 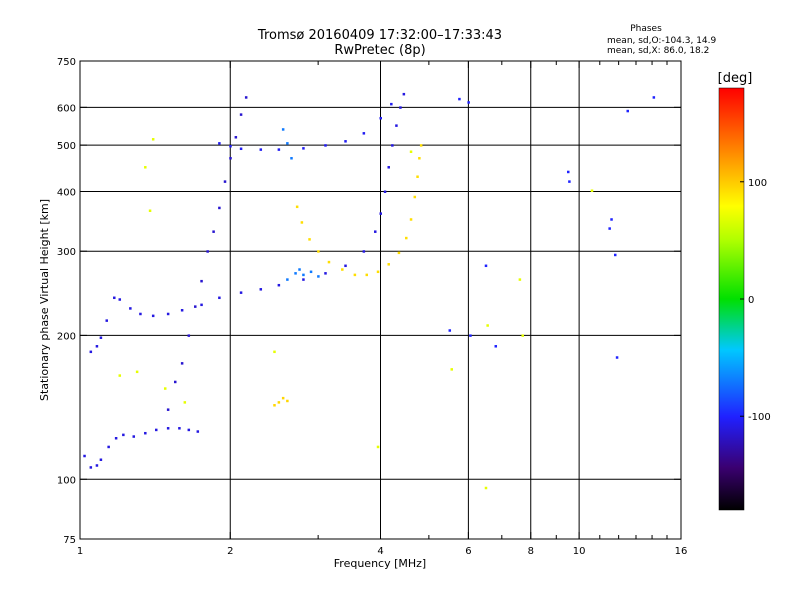 What do you see at coordinates (759, 417) in the screenshot?
I see `colorbar-tick-label: -100` at bounding box center [759, 417].